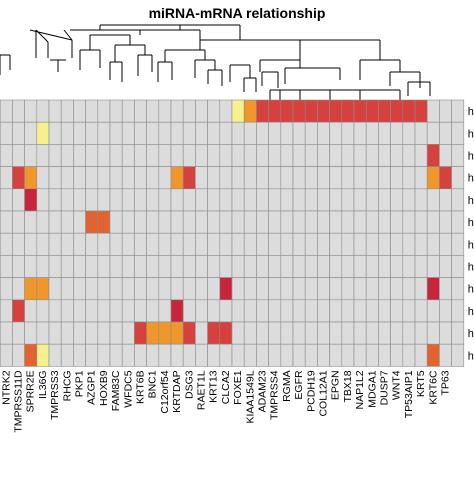  I want to click on column-label: EGFR, so click(299, 385).